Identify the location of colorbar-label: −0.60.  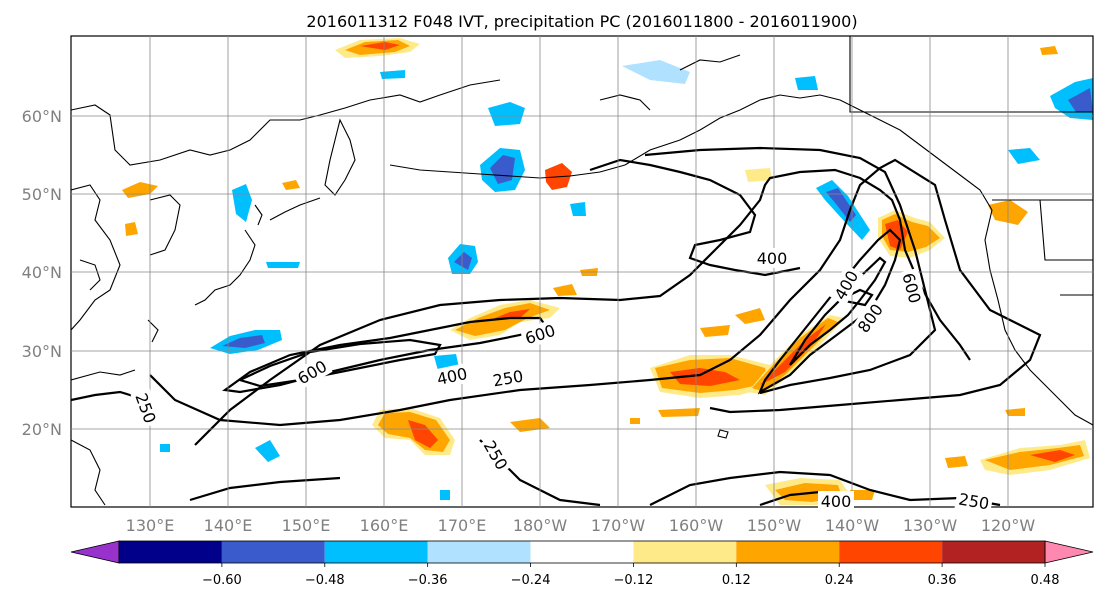
(222, 580).